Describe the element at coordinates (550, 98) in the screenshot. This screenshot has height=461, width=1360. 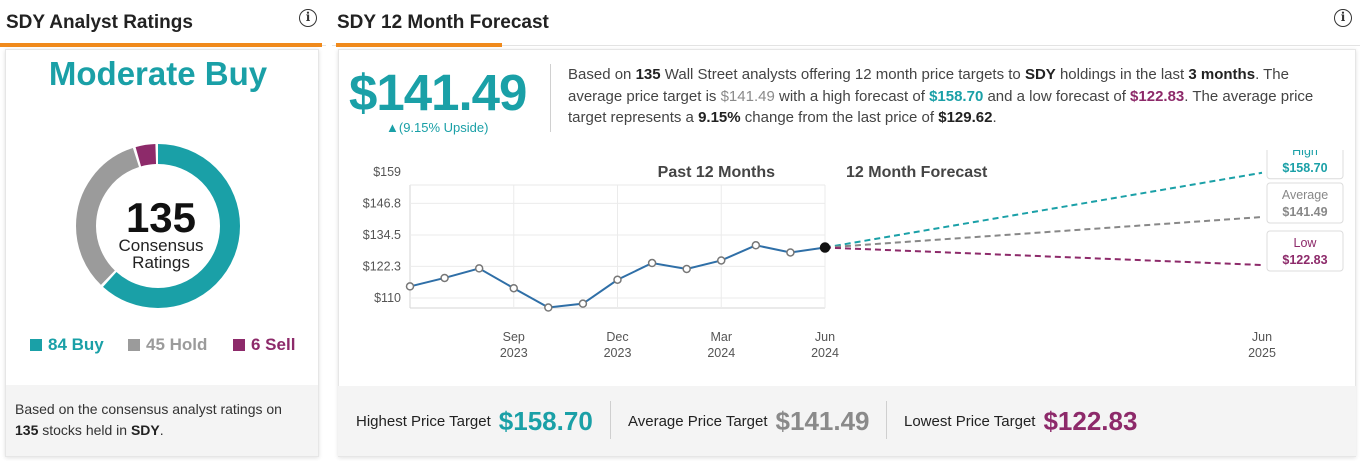
I see `header-divider` at that location.